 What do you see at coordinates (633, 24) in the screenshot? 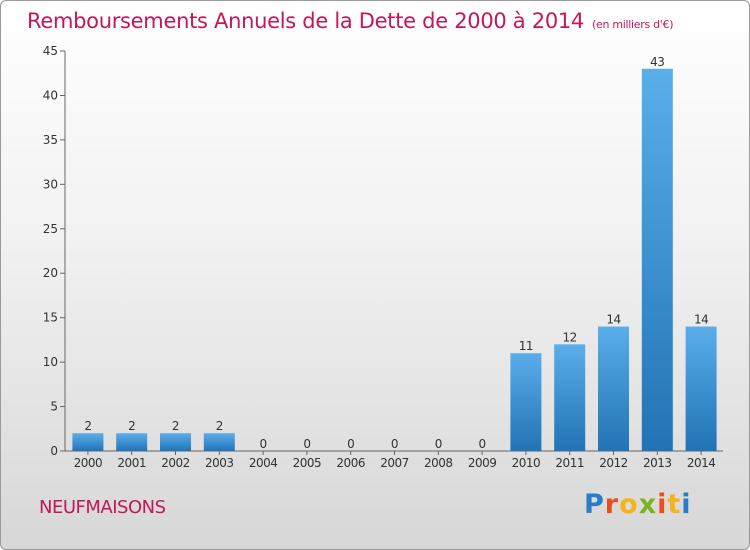
I see `chart-unit: (en milliers d'€)` at bounding box center [633, 24].